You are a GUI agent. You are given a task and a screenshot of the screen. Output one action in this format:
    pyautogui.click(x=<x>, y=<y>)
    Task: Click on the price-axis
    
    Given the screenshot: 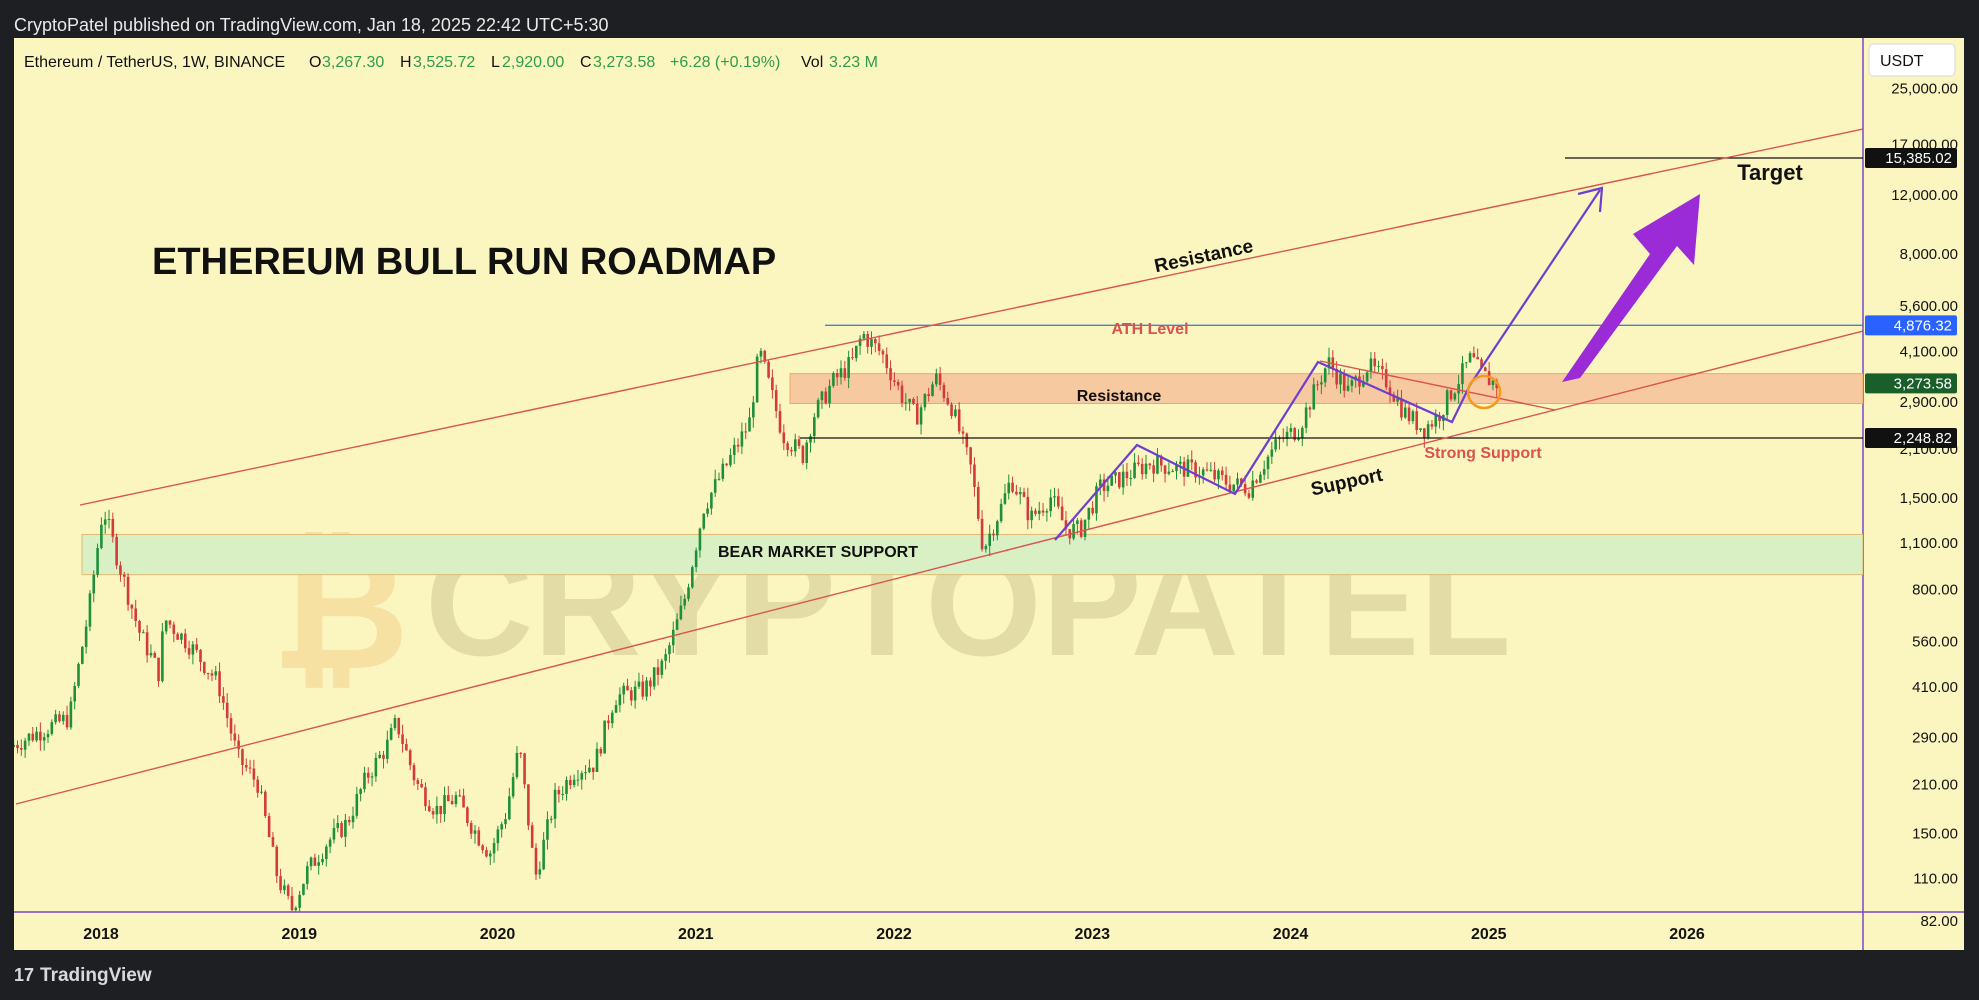 What is the action you would take?
    pyautogui.click(x=1913, y=475)
    